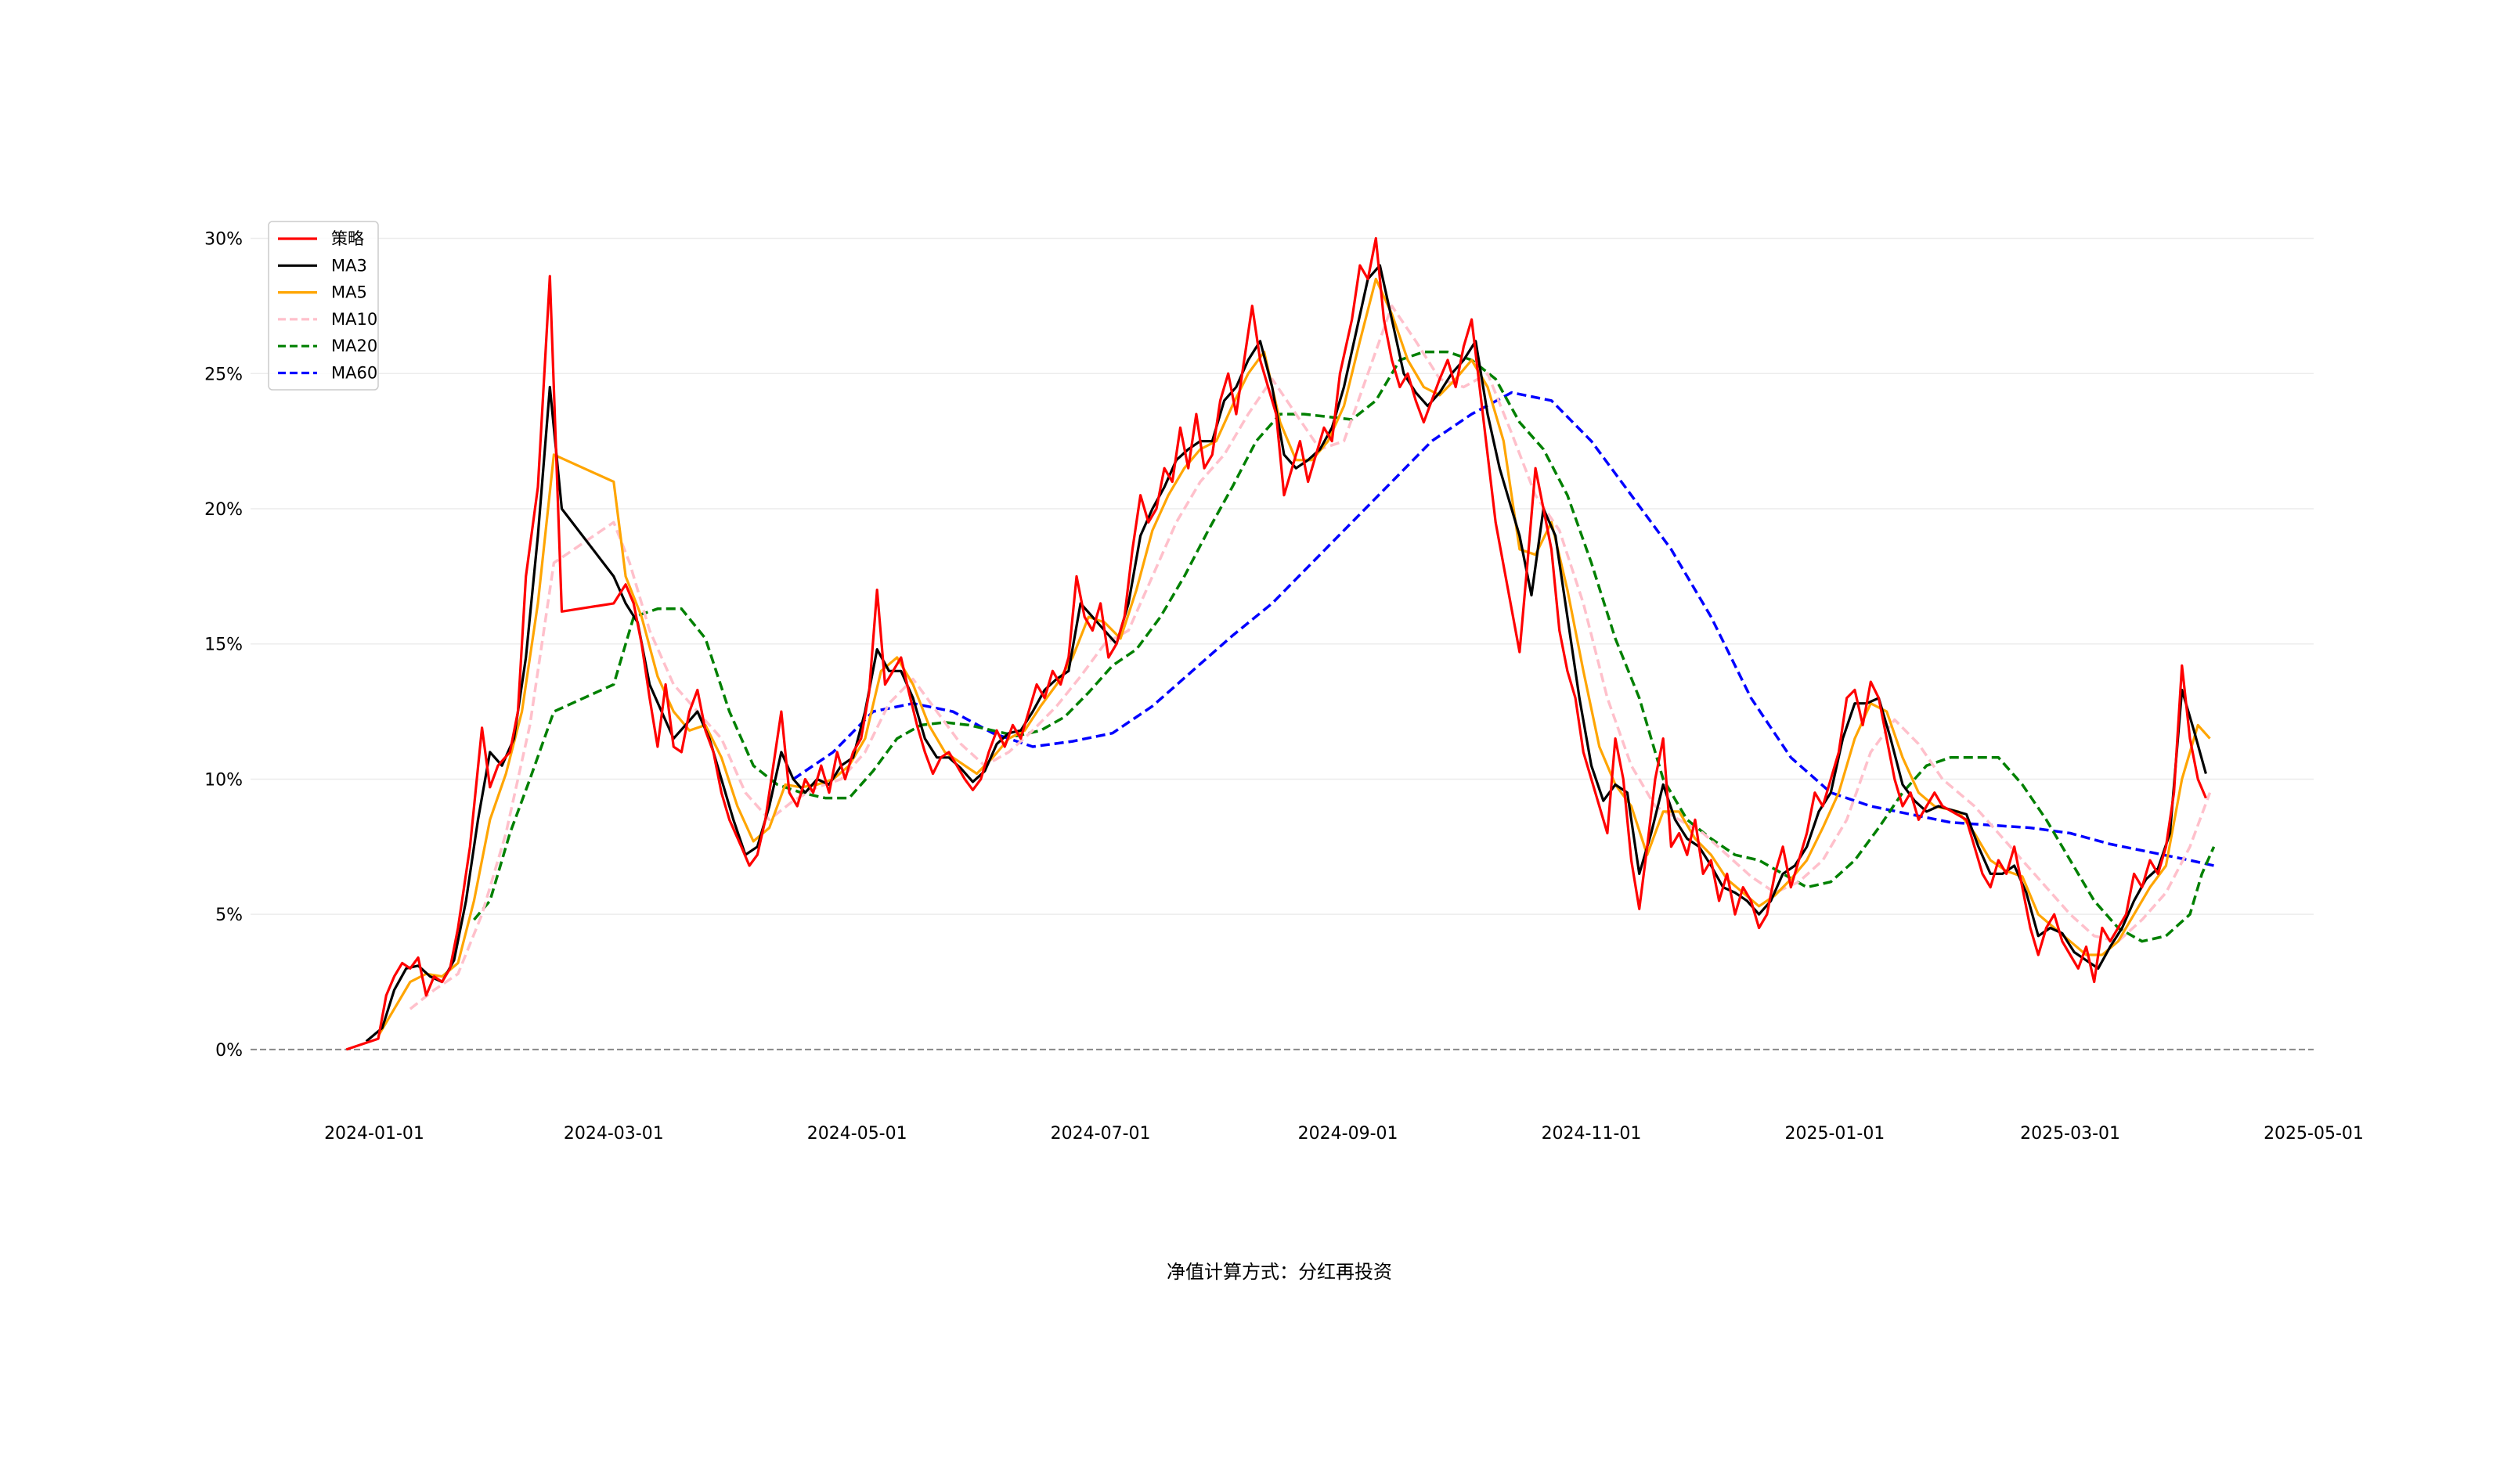 The height and width of the screenshot is (1484, 2518). What do you see at coordinates (1835, 1134) in the screenshot?
I see `x-tick-label: 2025-01-01` at bounding box center [1835, 1134].